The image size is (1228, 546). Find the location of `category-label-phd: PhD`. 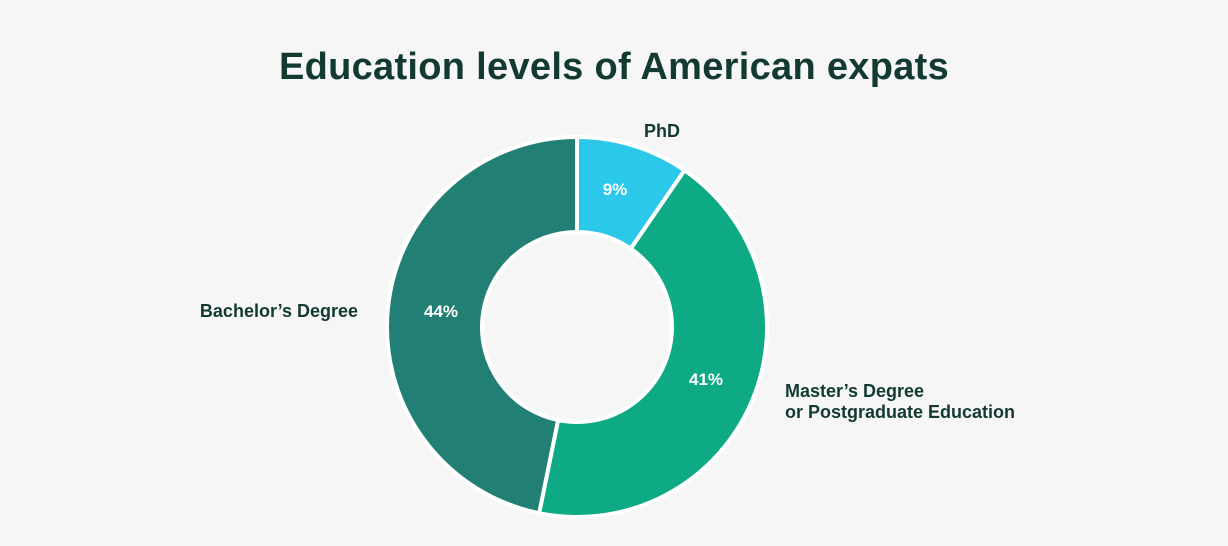

category-label-phd: PhD is located at coordinates (662, 131).